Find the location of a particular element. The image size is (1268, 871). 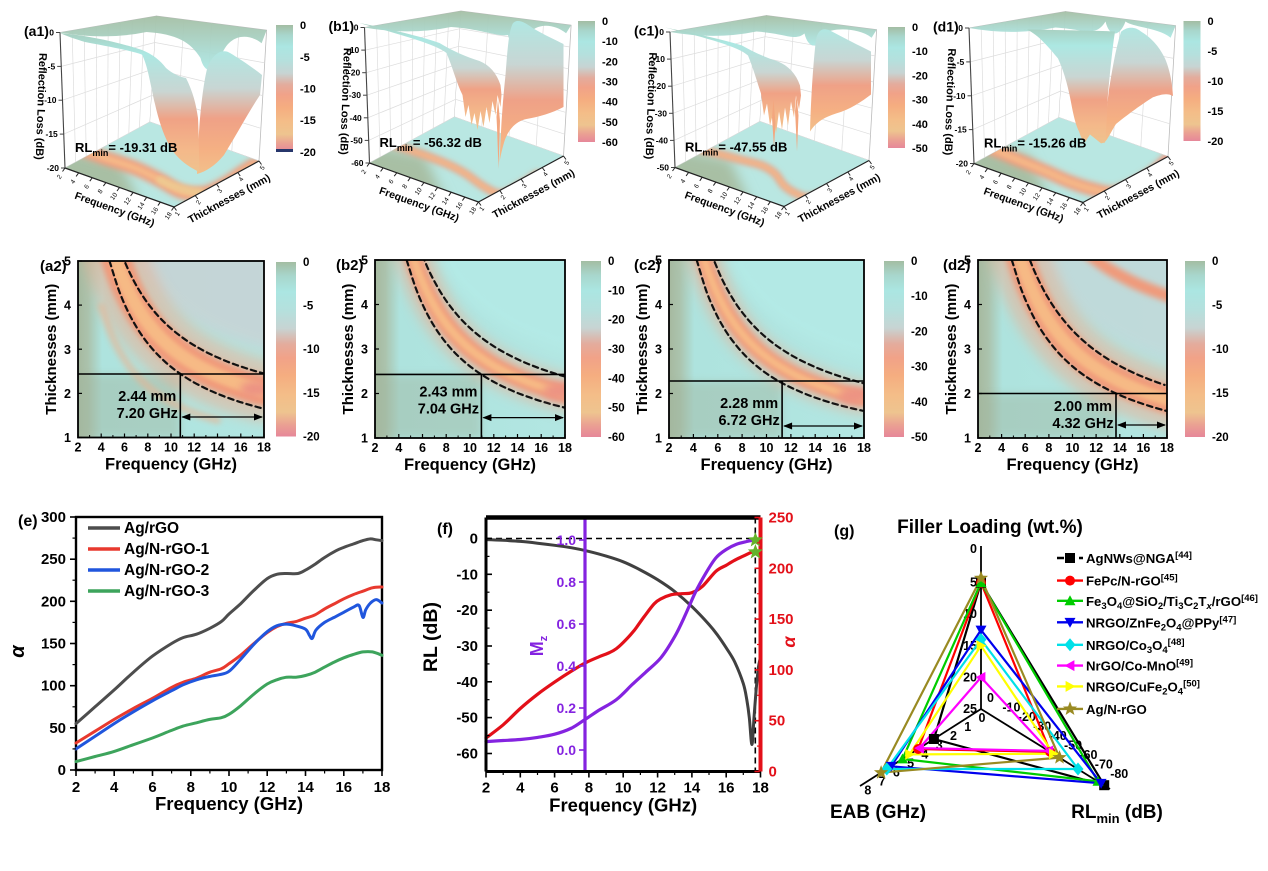

svg-text: 150 is located at coordinates (53, 644).